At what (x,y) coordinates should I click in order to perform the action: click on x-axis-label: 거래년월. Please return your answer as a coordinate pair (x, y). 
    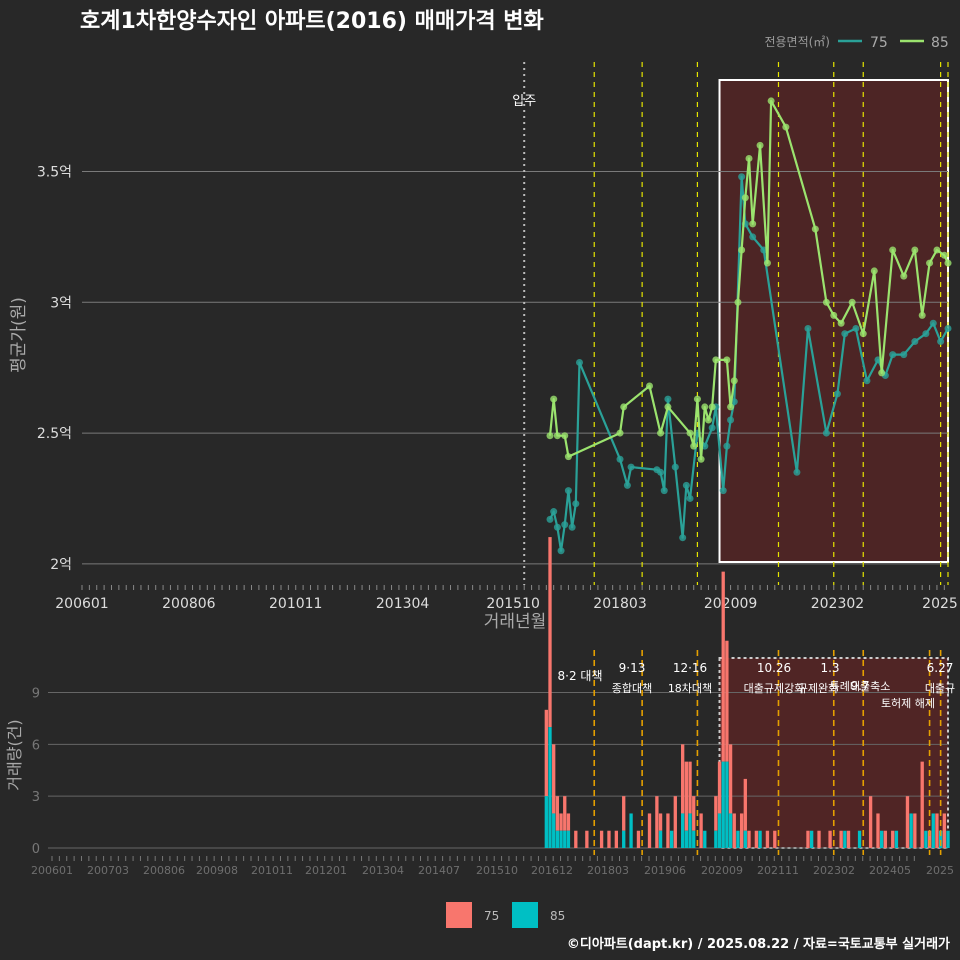
    Looking at the image, I should click on (515, 622).